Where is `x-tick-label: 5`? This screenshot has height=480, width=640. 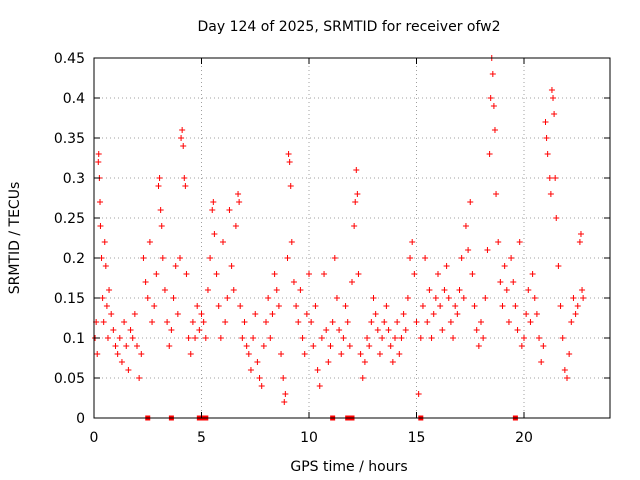 x-tick-label: 5 is located at coordinates (201, 438).